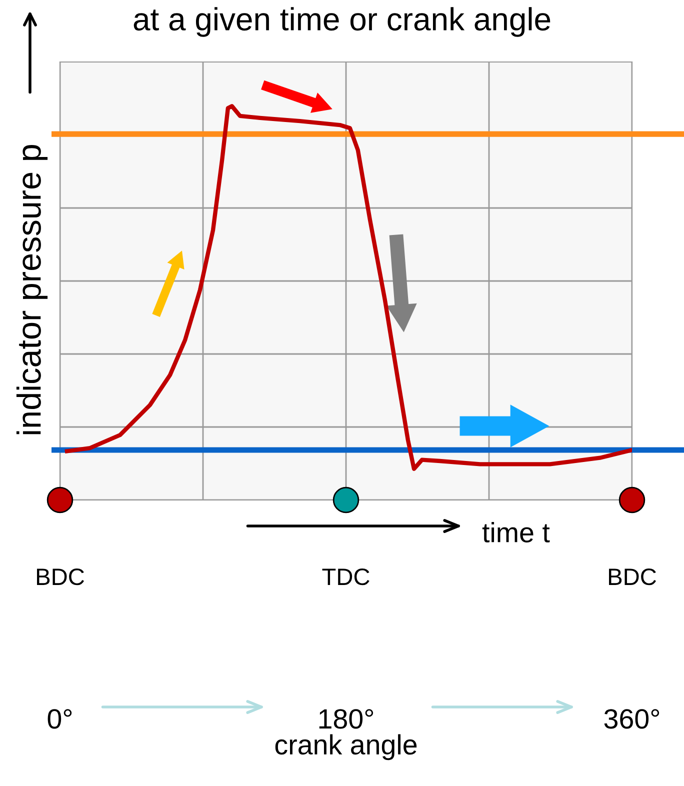 This screenshot has width=684, height=786. I want to click on text: TDC, so click(346, 577).